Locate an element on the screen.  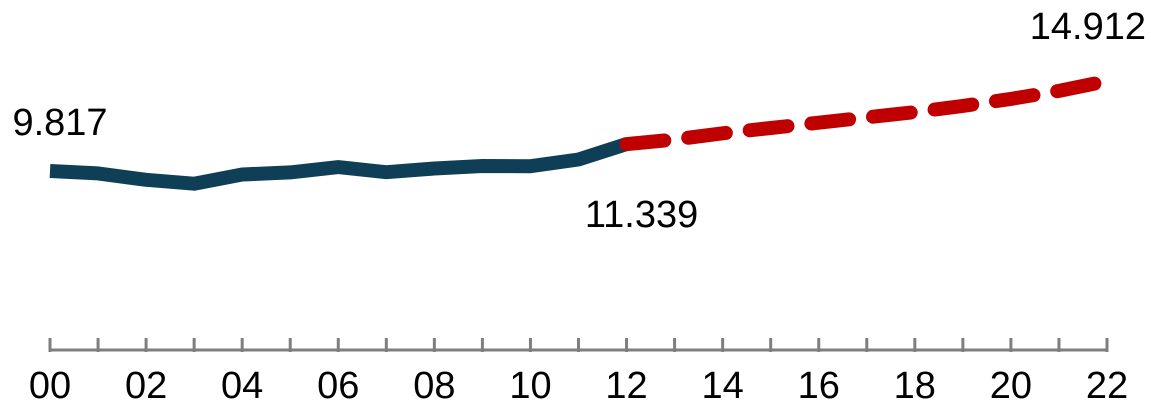
x-tick-label: 02 is located at coordinates (146, 384).